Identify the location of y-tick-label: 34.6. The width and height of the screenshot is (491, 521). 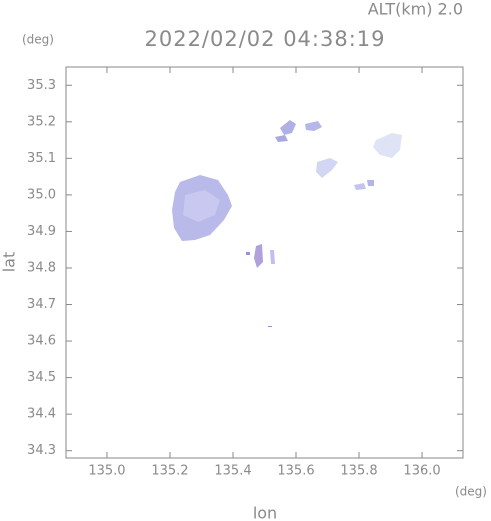
(41, 341).